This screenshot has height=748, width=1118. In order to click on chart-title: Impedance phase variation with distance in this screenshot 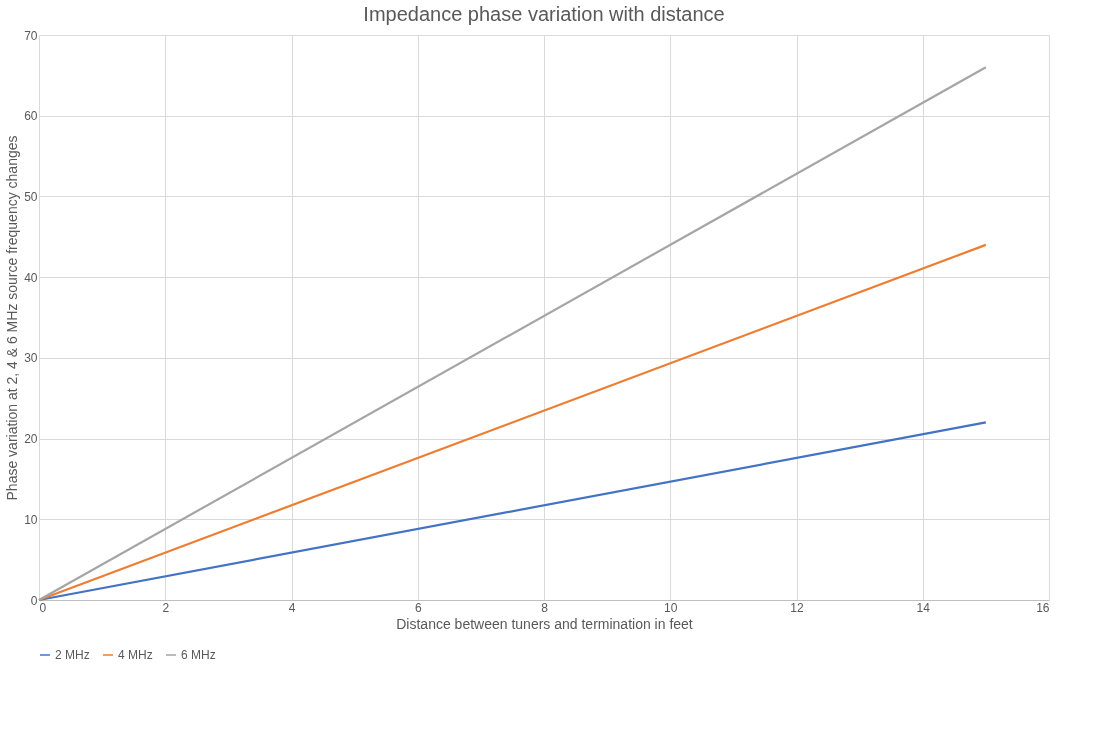, I will do `click(544, 14)`.